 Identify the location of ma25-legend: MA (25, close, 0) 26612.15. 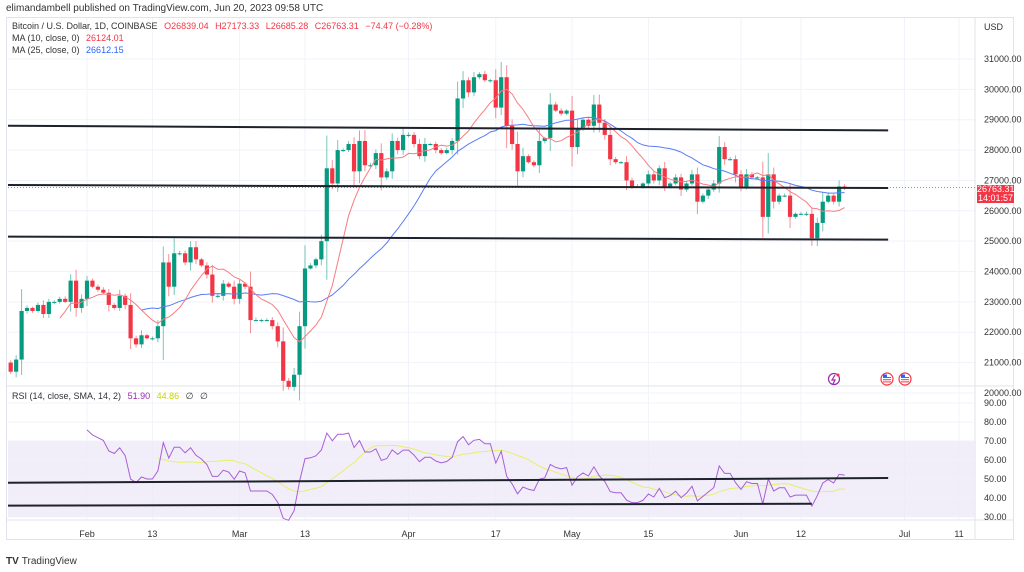
(70, 50).